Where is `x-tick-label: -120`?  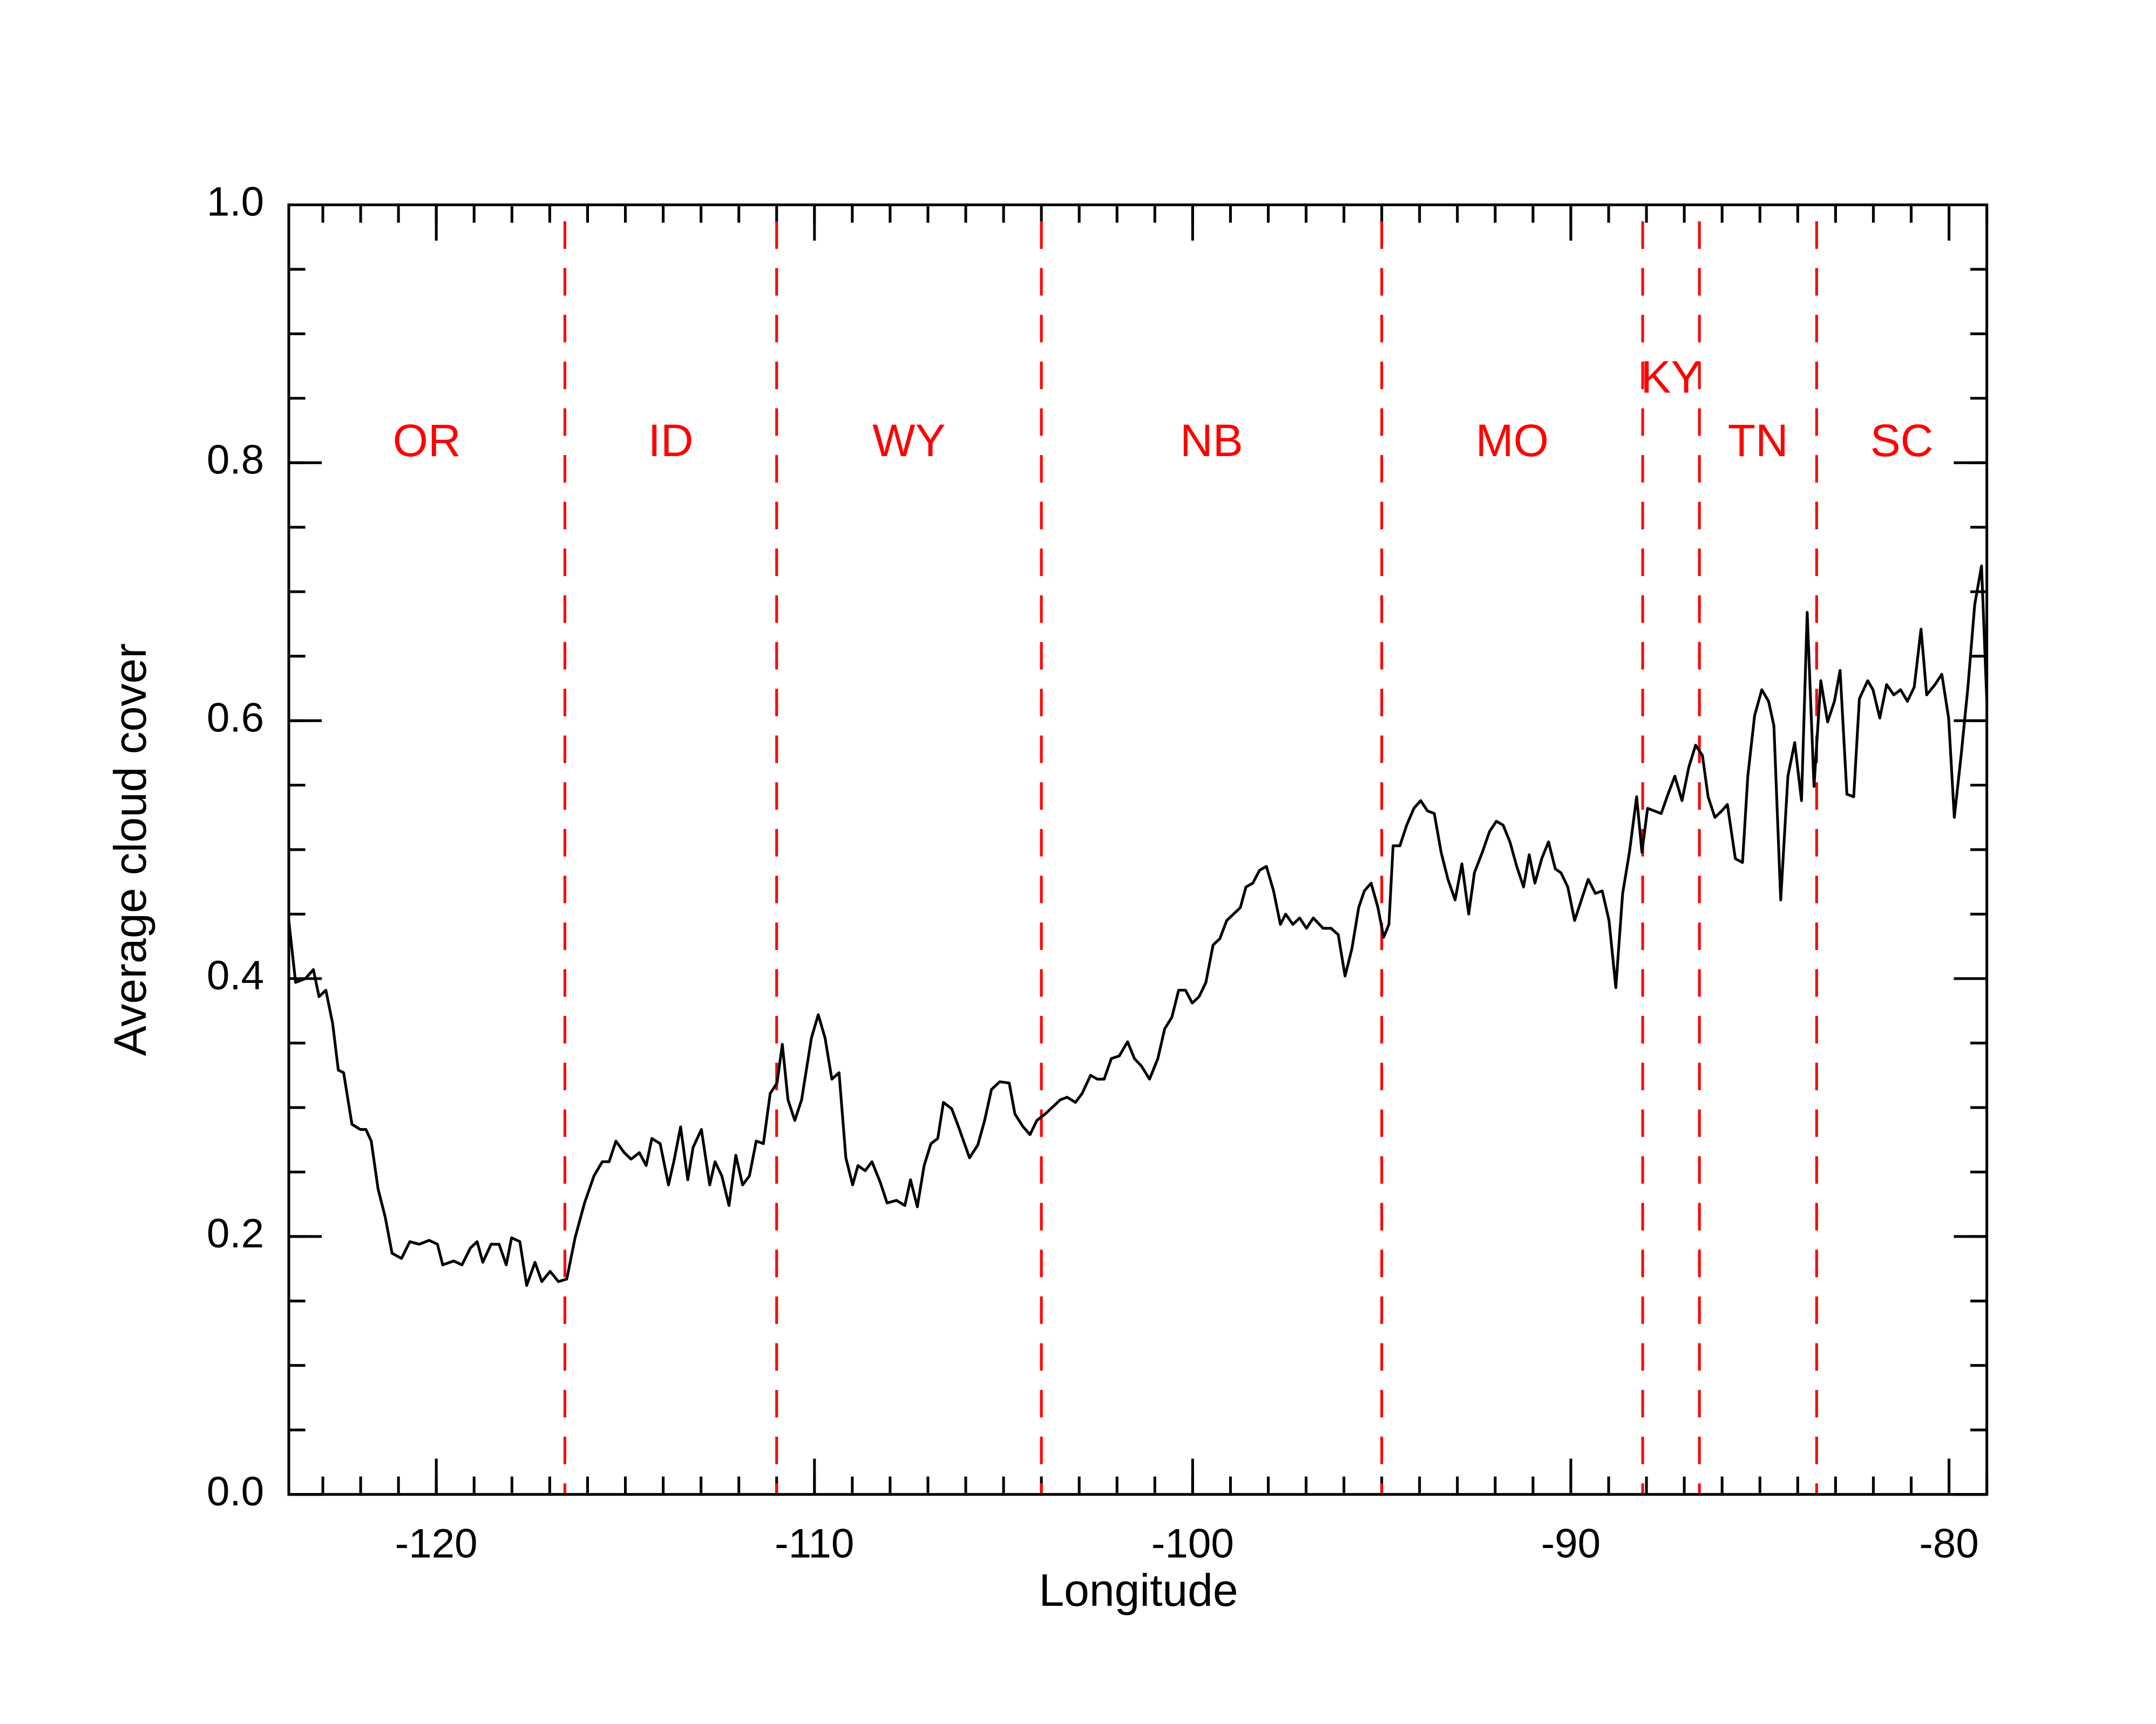 x-tick-label: -120 is located at coordinates (436, 1544).